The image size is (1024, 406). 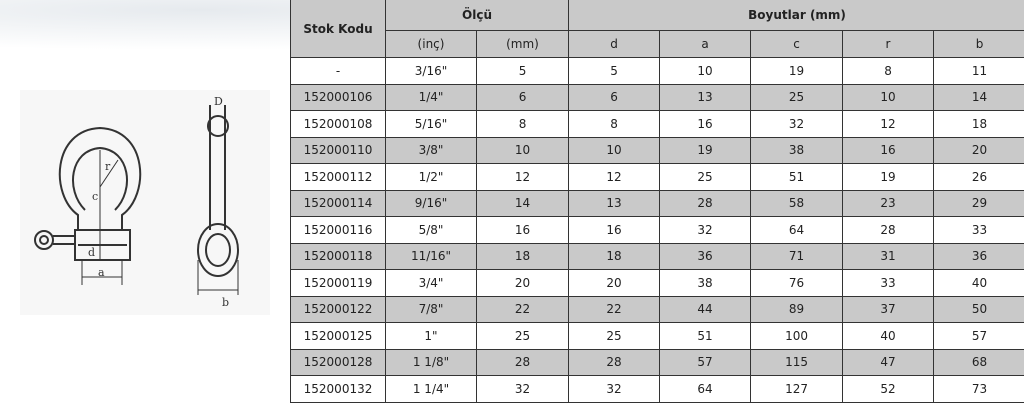 I want to click on table-row: 152000119 3/4" 20 20 38 76 33 40, so click(x=657, y=283).